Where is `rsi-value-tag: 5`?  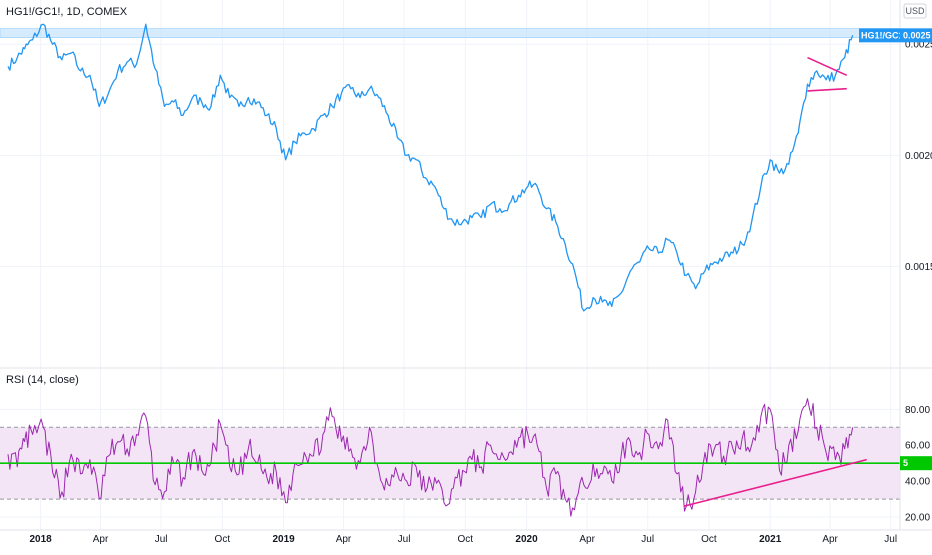 rsi-value-tag: 5 is located at coordinates (916, 463).